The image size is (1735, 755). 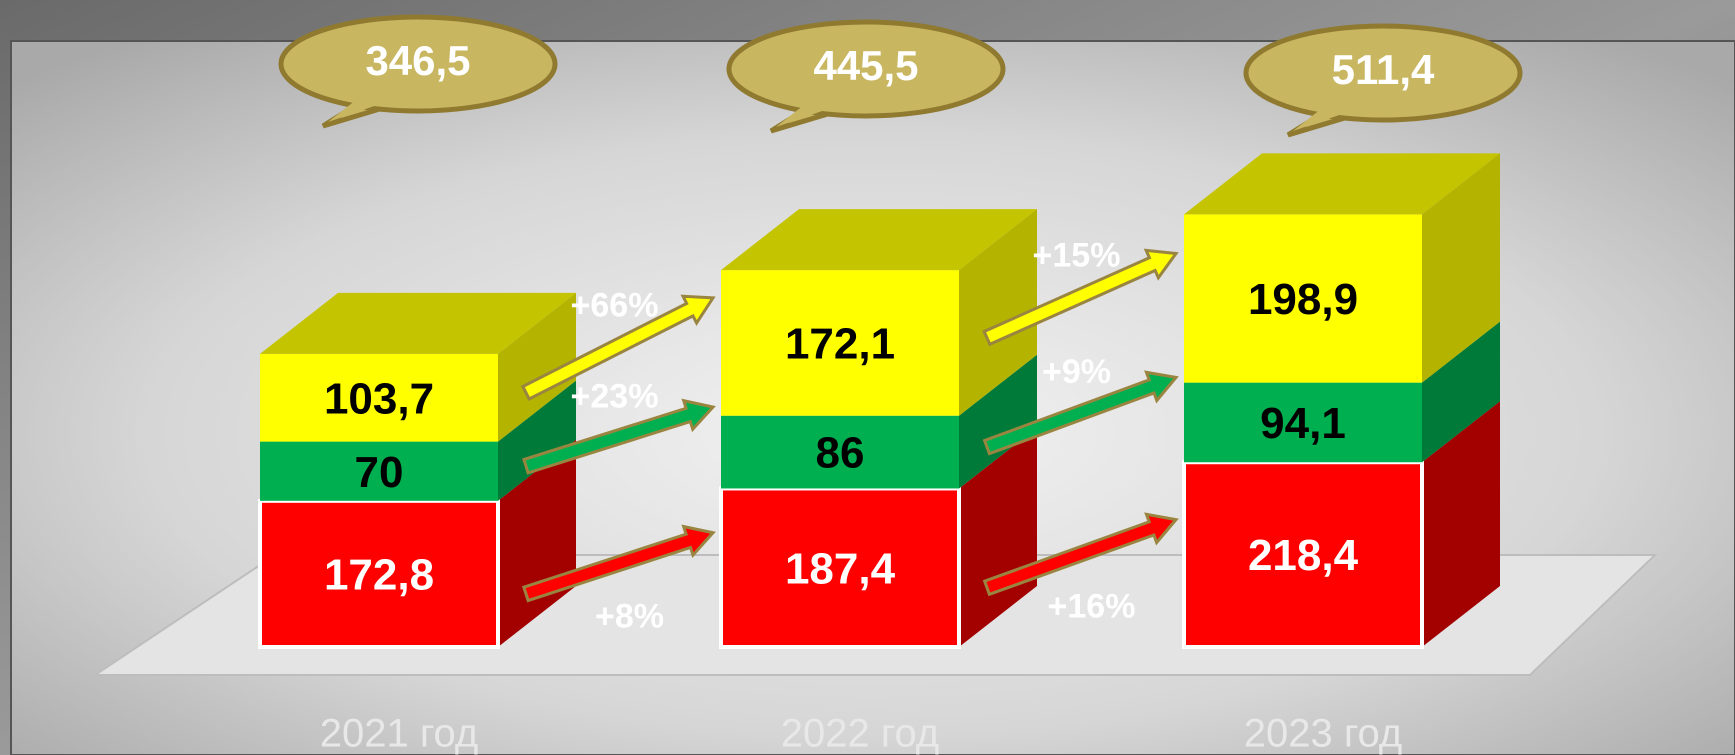 I want to click on total-label: 445,5, so click(x=865, y=65).